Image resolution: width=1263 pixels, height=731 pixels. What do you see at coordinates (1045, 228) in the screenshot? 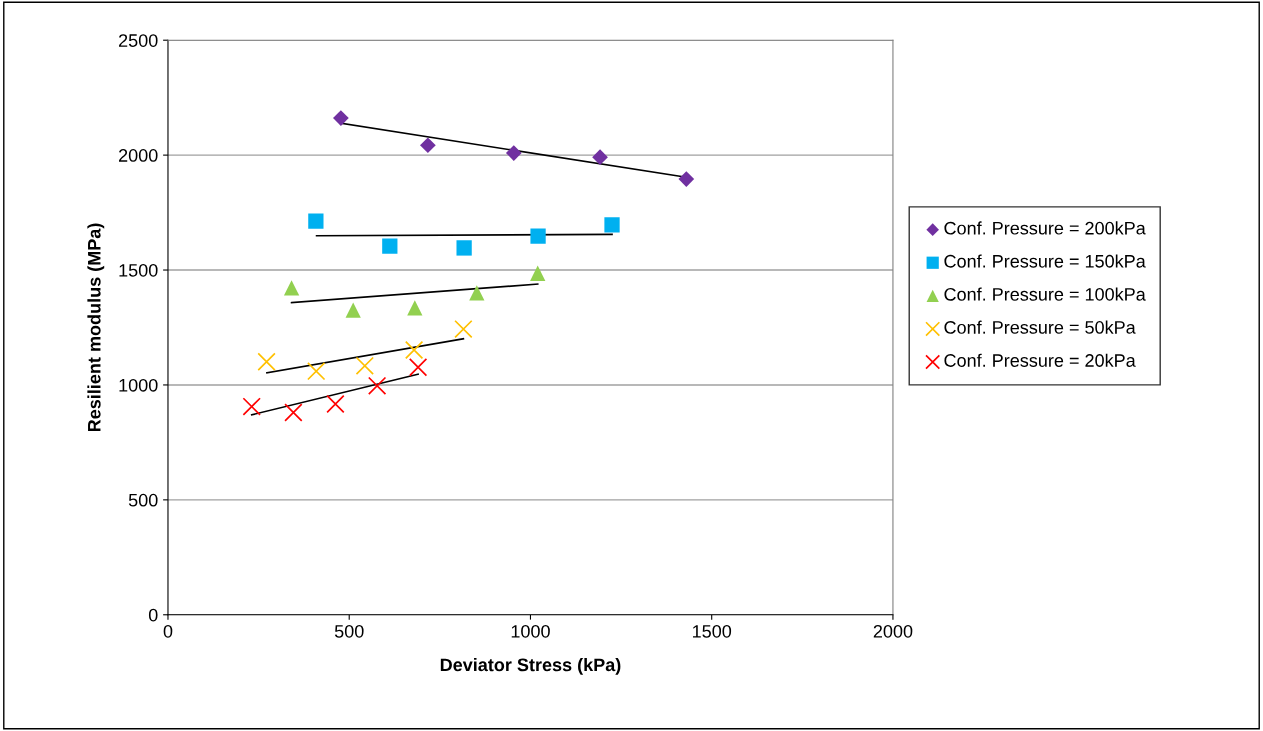
I see `legend-label: Conf. Pressure = 200kPa` at bounding box center [1045, 228].